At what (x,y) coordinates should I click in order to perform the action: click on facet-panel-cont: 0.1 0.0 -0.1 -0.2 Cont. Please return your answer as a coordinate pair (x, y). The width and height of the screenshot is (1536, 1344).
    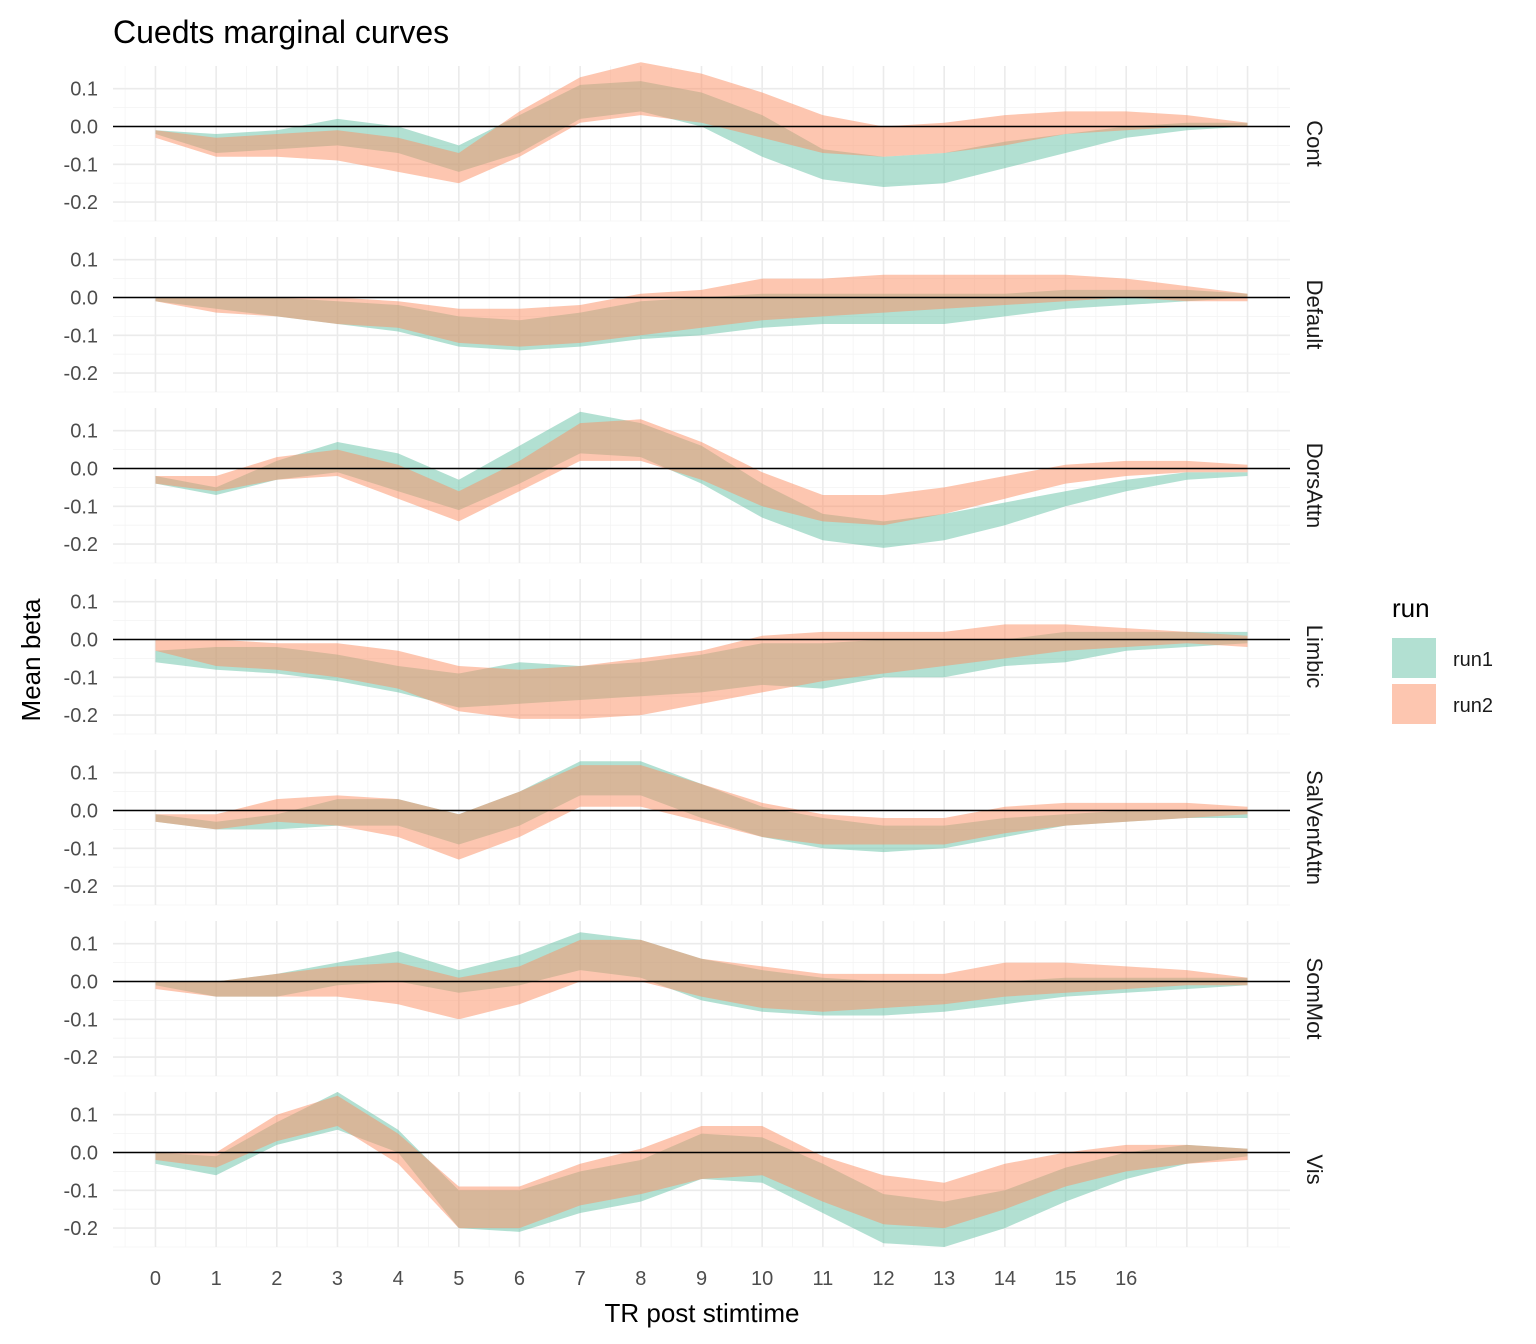
    Looking at the image, I should click on (695, 142).